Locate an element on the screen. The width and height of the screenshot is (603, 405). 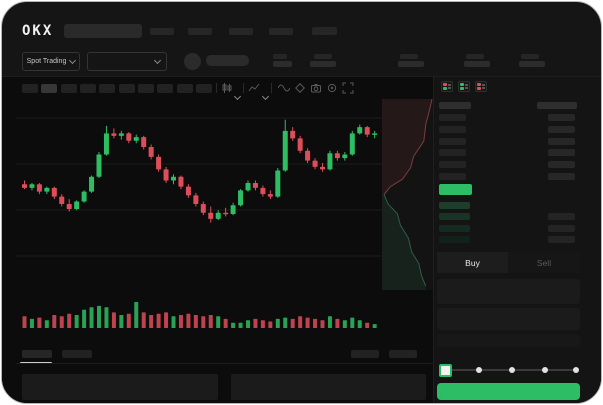
last-price-bar is located at coordinates (455, 189).